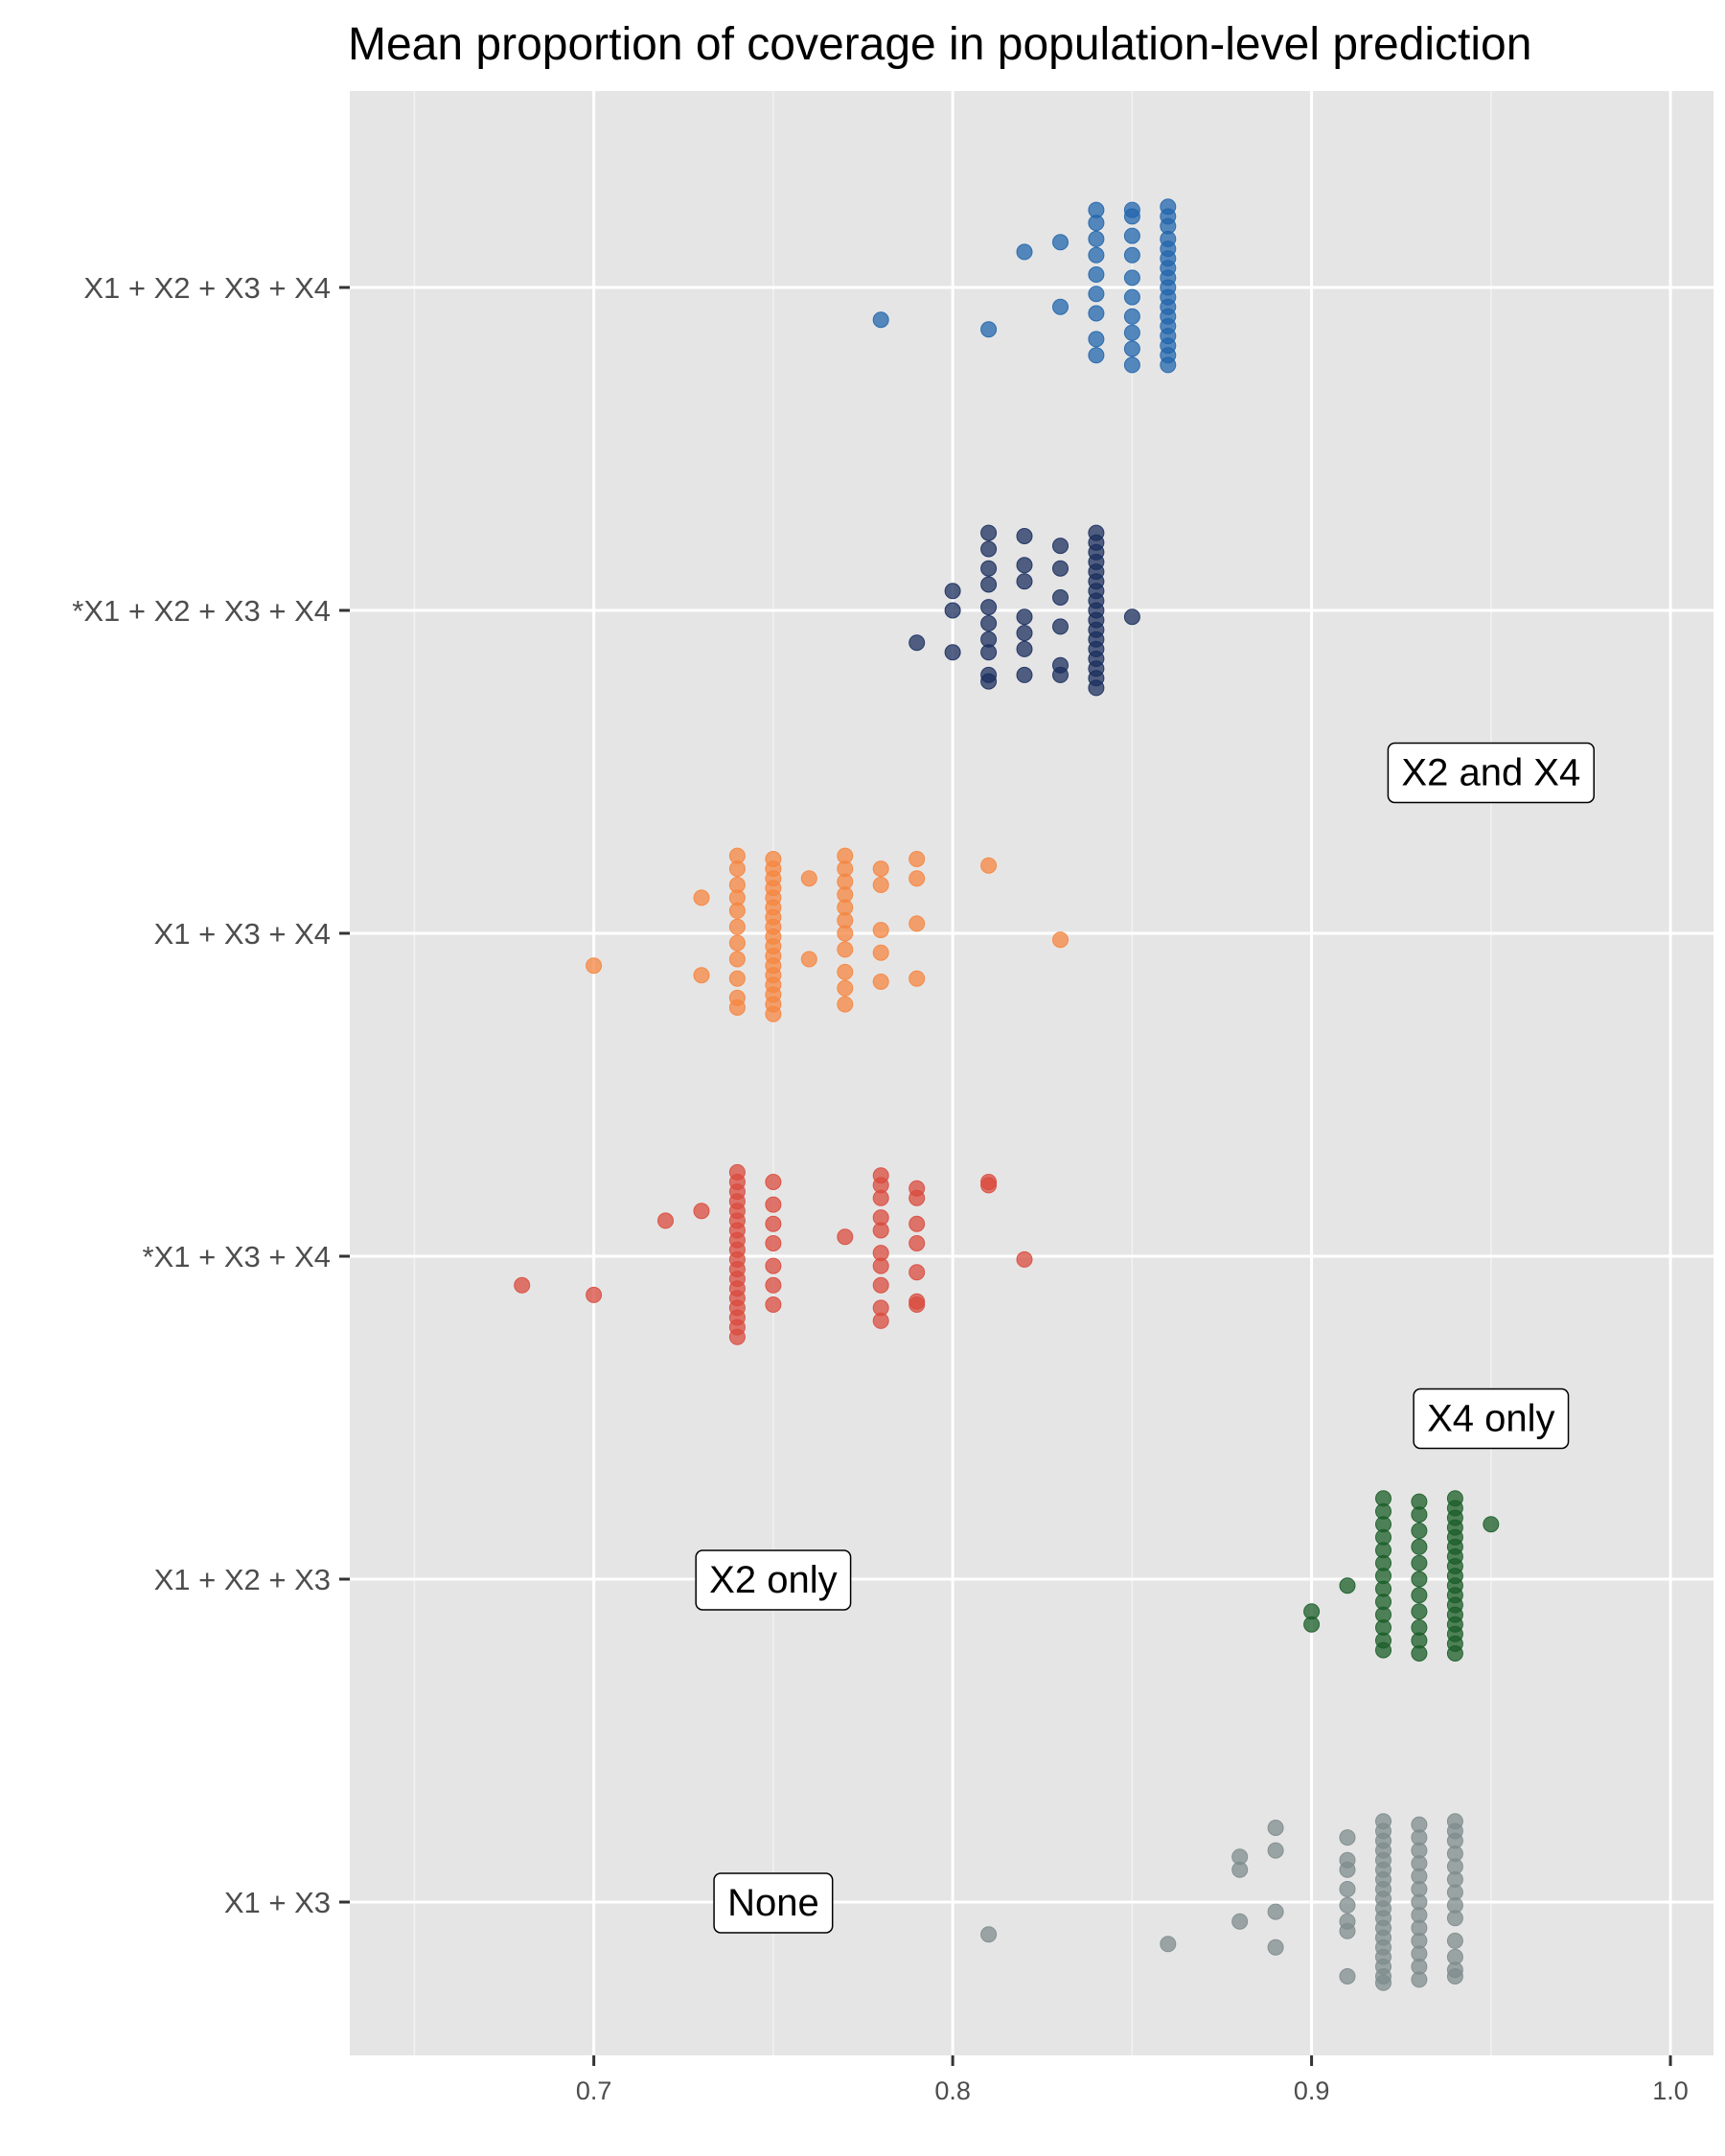 This screenshot has height=2156, width=1725. I want to click on annotation-text: X2 only, so click(773, 1580).